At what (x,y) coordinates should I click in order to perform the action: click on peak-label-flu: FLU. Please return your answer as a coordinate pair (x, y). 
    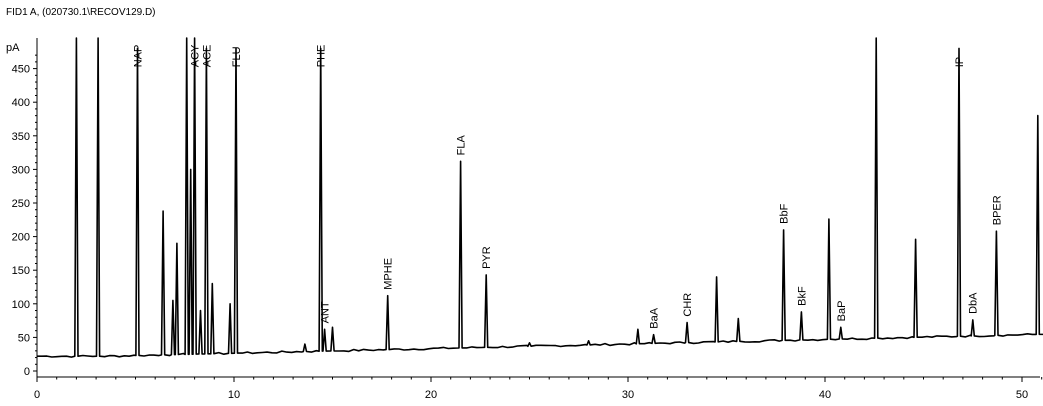
    Looking at the image, I should click on (237, 56).